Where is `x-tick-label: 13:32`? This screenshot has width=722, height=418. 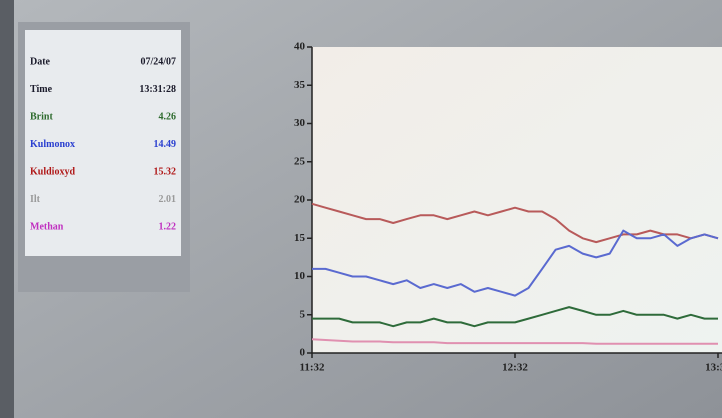
x-tick-label: 13:32 is located at coordinates (713, 368).